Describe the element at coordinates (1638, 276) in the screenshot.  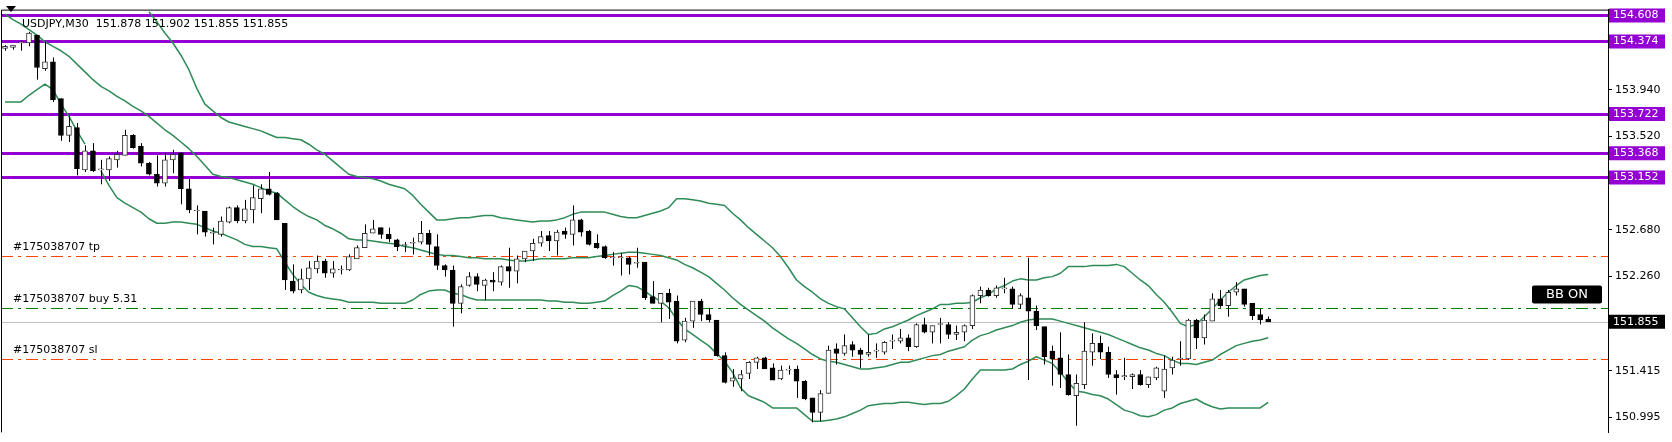
I see `y-tick-label: 152.260` at that location.